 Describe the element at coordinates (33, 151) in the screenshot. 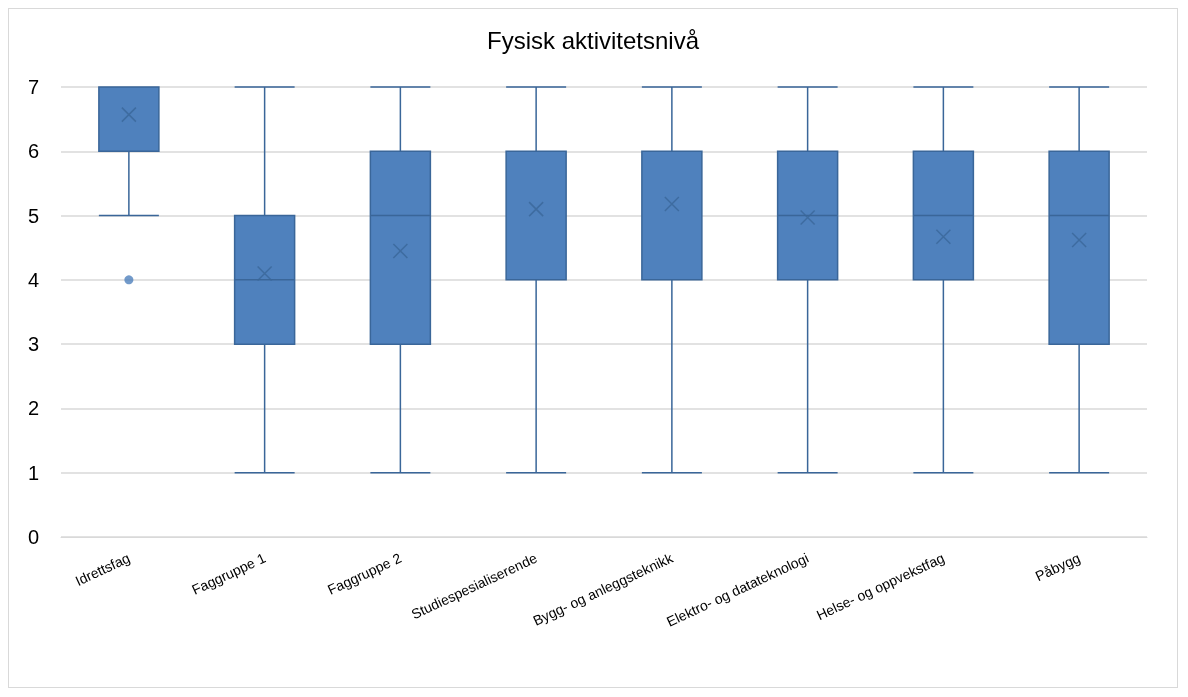

I see `y-tick-label: 6` at that location.